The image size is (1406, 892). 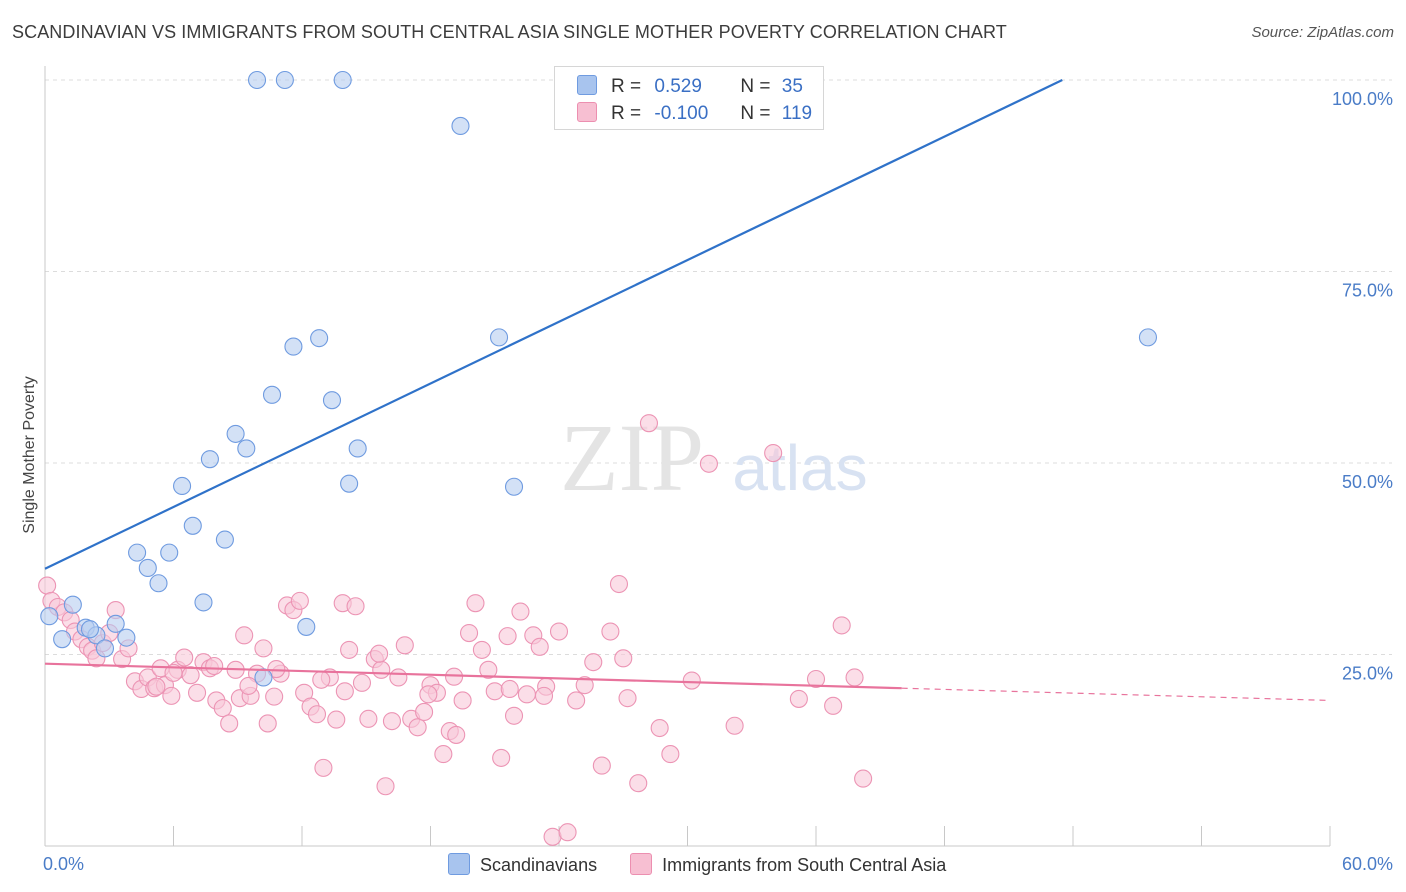 What do you see at coordinates (29, 454) in the screenshot?
I see `y-axis-label: Single Mother Poverty` at bounding box center [29, 454].